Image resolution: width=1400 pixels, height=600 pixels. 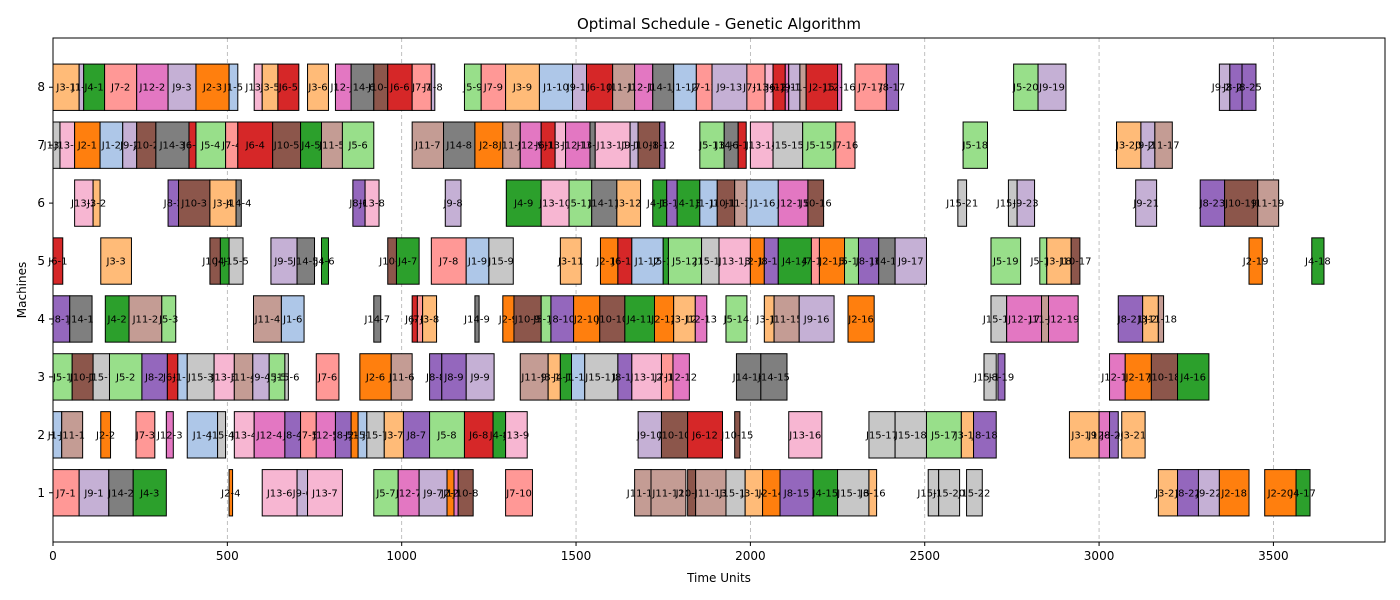 What do you see at coordinates (577, 377) in the screenshot?
I see `task-label: J1-11` at bounding box center [577, 377].